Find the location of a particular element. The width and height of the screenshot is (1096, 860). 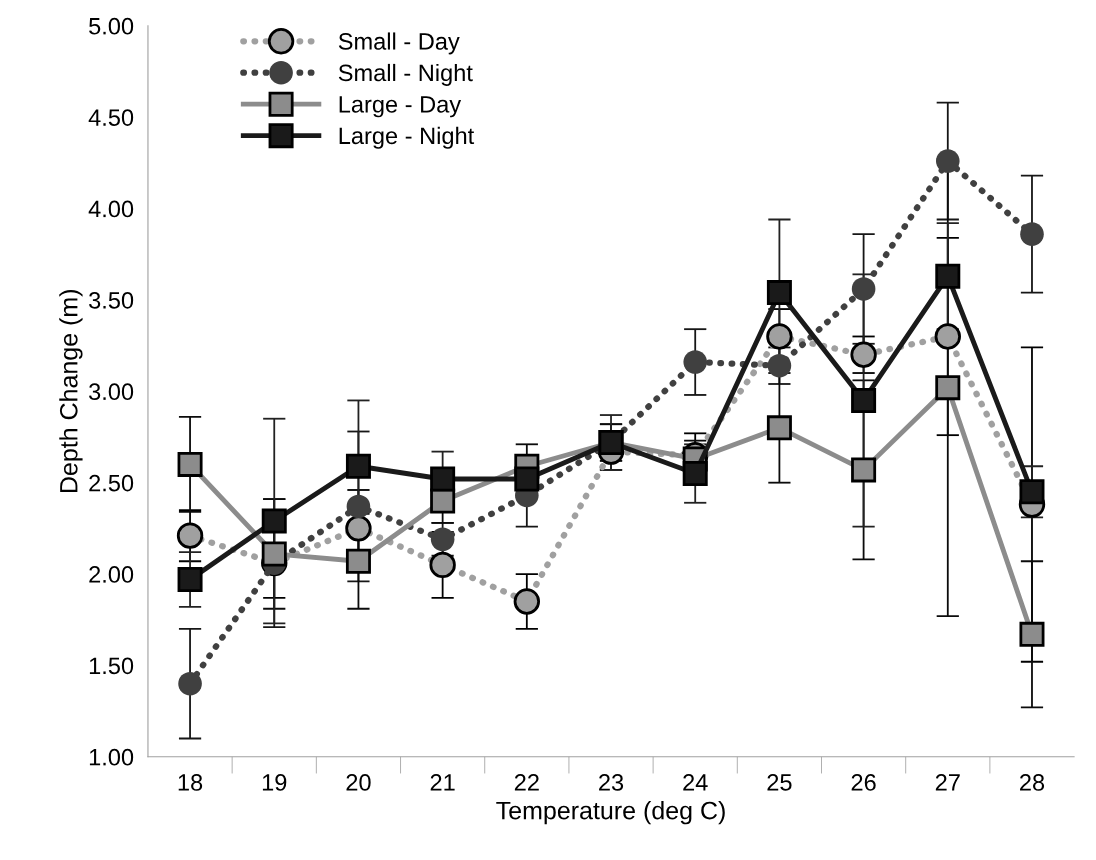

x-tick-label: 21 is located at coordinates (442, 782).